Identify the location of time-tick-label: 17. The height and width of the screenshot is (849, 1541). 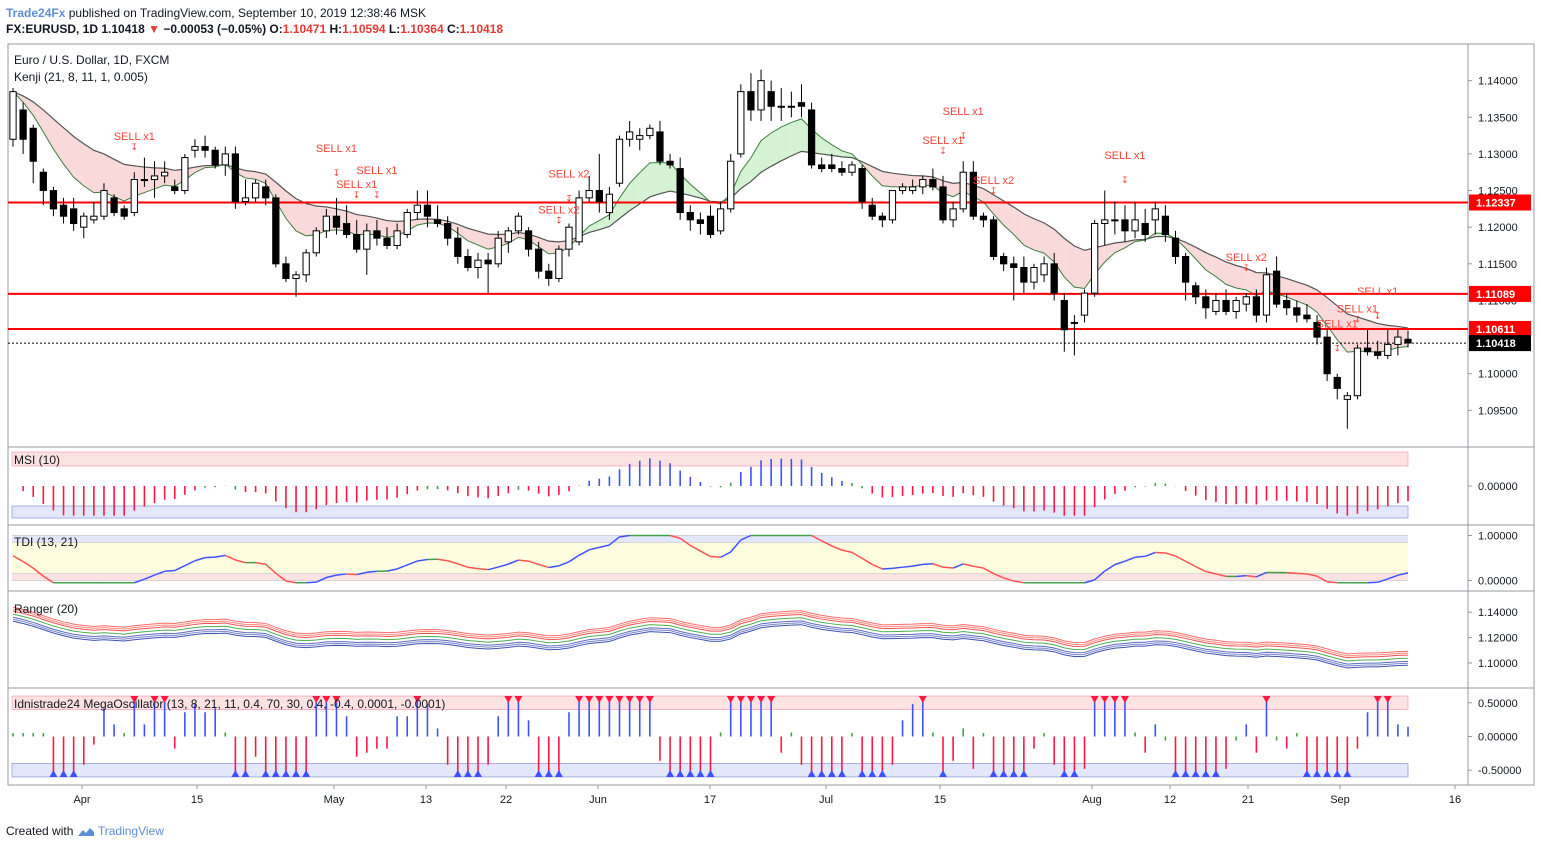
(710, 800).